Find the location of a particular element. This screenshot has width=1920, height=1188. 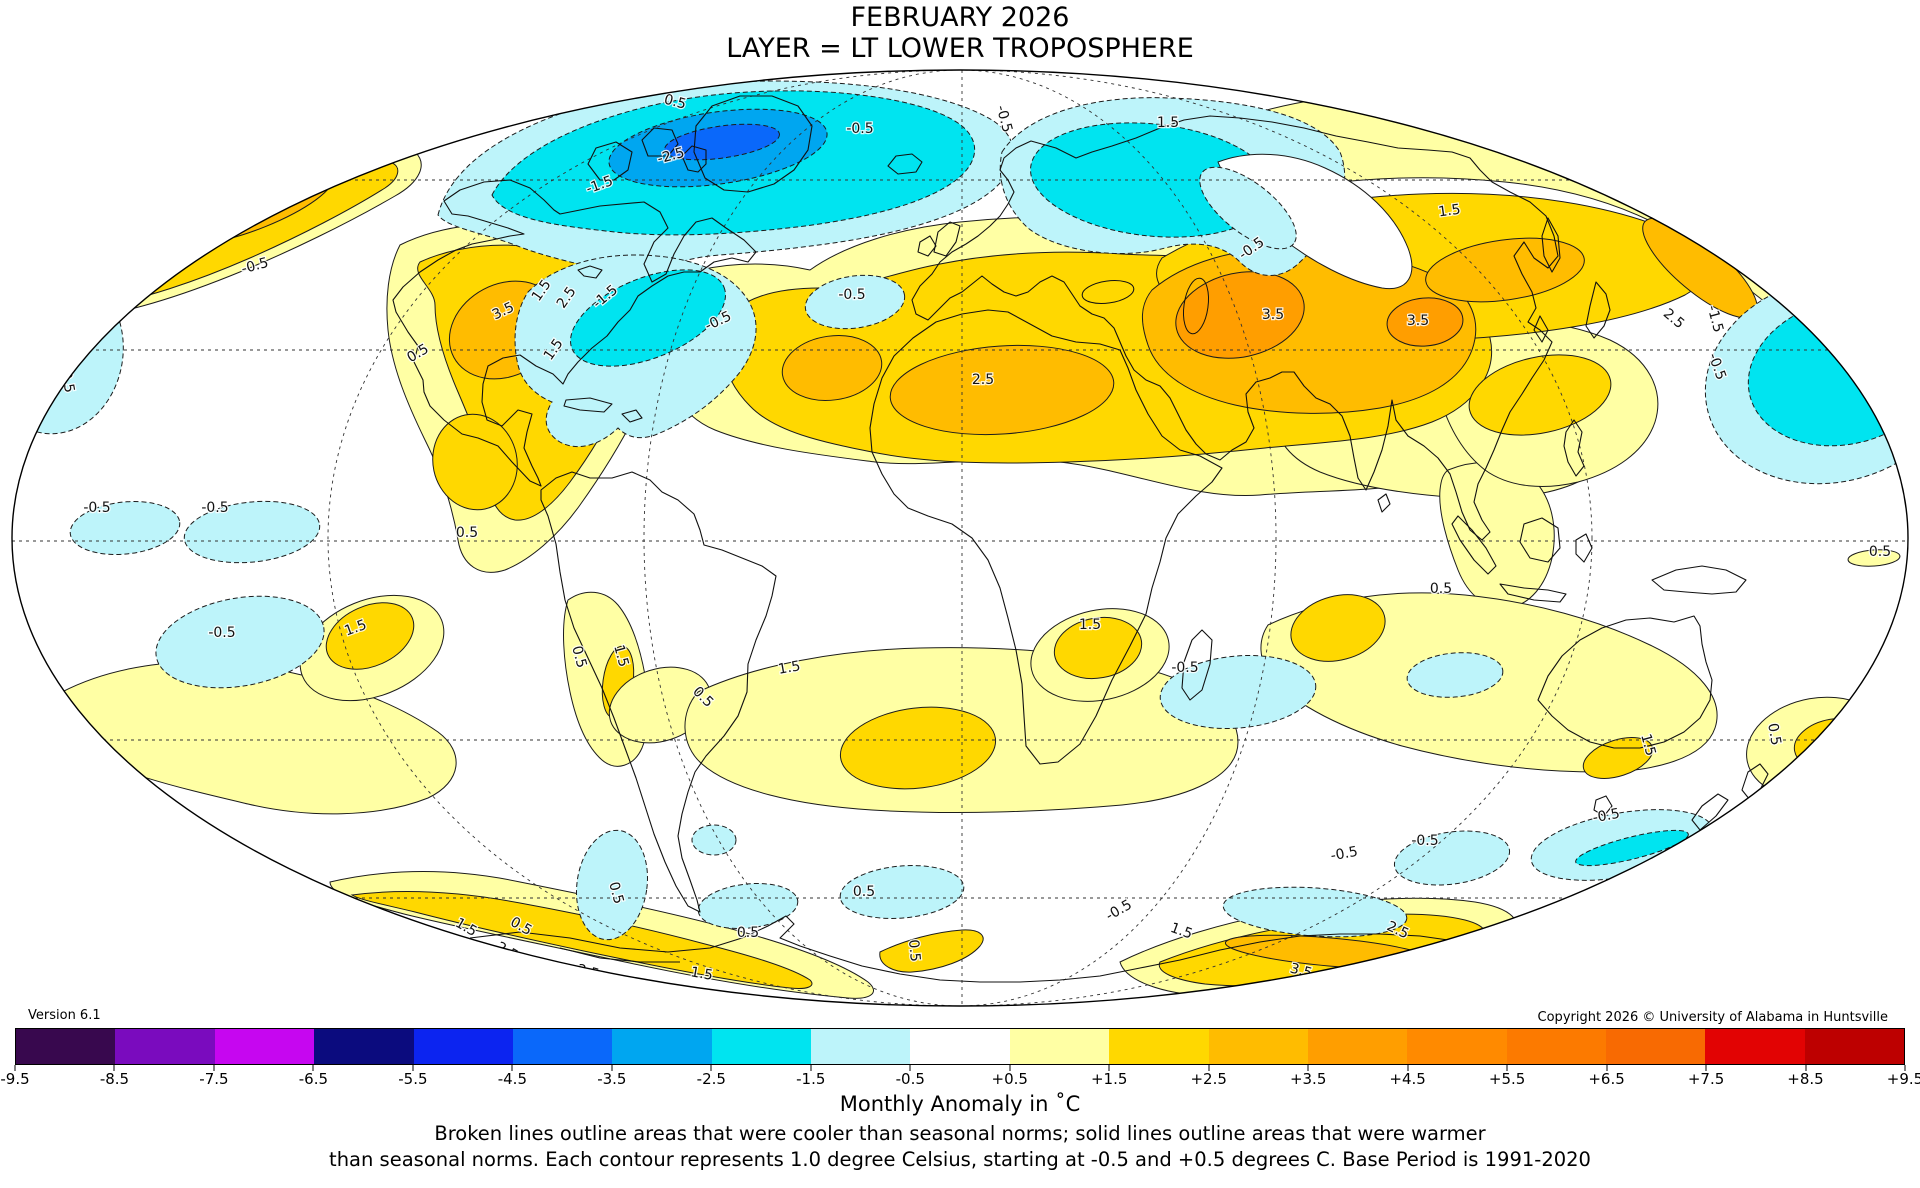

colorbar-tick-label--9.5: -9.5 is located at coordinates (15, 1079).